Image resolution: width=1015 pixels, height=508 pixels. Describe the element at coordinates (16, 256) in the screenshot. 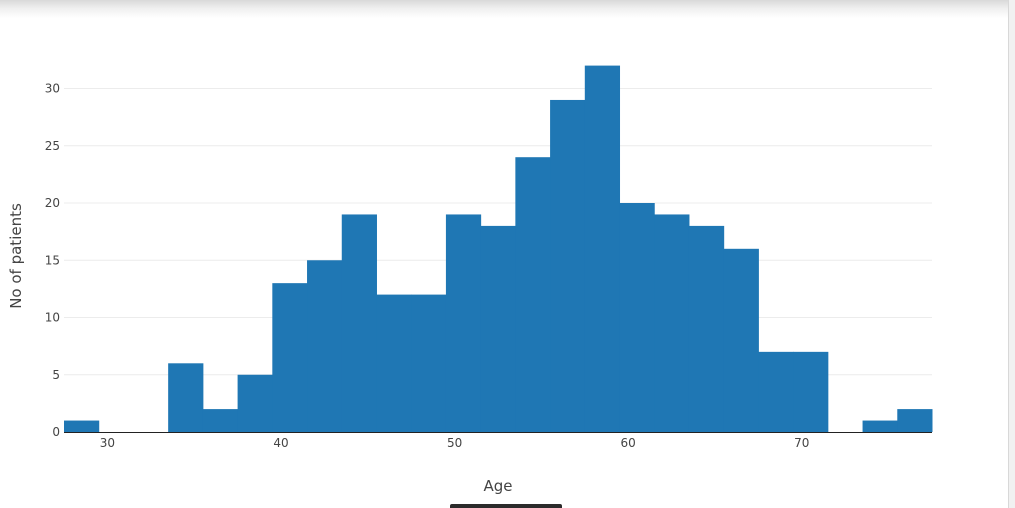

I see `y-axis-title: No of patients` at that location.